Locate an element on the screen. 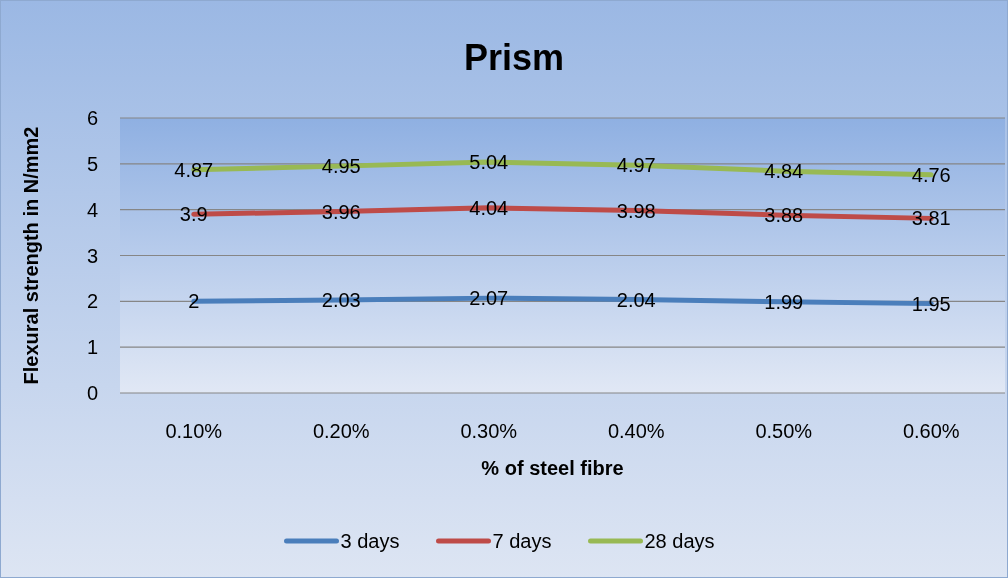 This screenshot has height=578, width=1008. x-tick-label: 0.50% is located at coordinates (784, 431).